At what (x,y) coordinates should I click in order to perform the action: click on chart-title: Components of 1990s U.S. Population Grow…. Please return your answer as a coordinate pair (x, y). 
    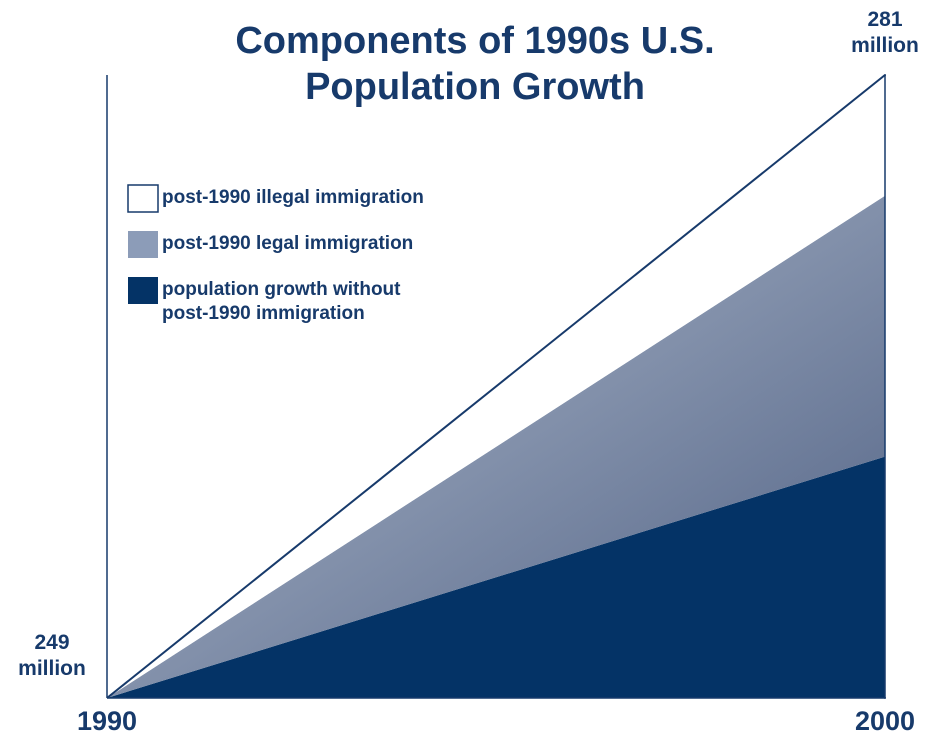
    Looking at the image, I should click on (475, 64).